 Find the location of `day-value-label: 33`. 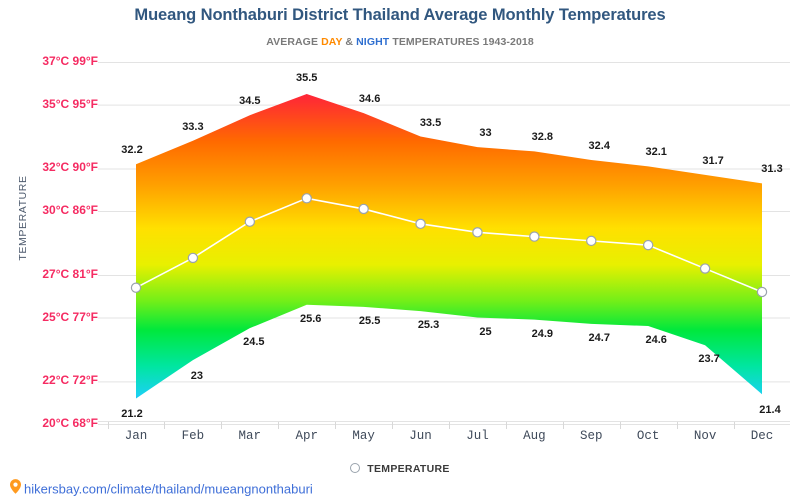

day-value-label: 33 is located at coordinates (485, 133).